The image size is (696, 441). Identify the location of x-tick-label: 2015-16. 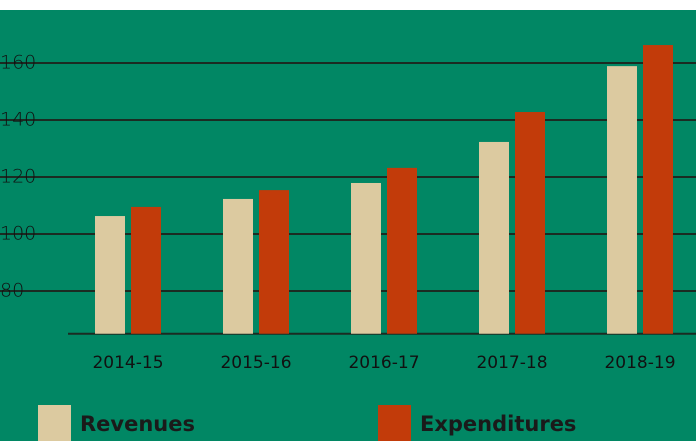
(255, 363).